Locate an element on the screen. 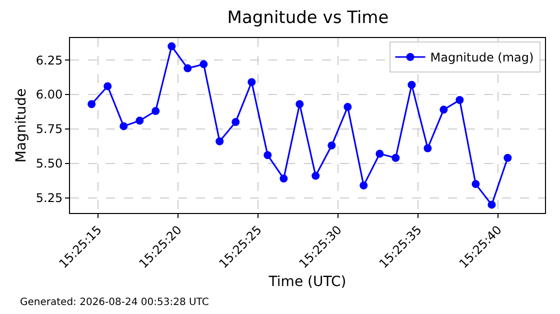  y-tick-label: 6.25 is located at coordinates (49, 60).